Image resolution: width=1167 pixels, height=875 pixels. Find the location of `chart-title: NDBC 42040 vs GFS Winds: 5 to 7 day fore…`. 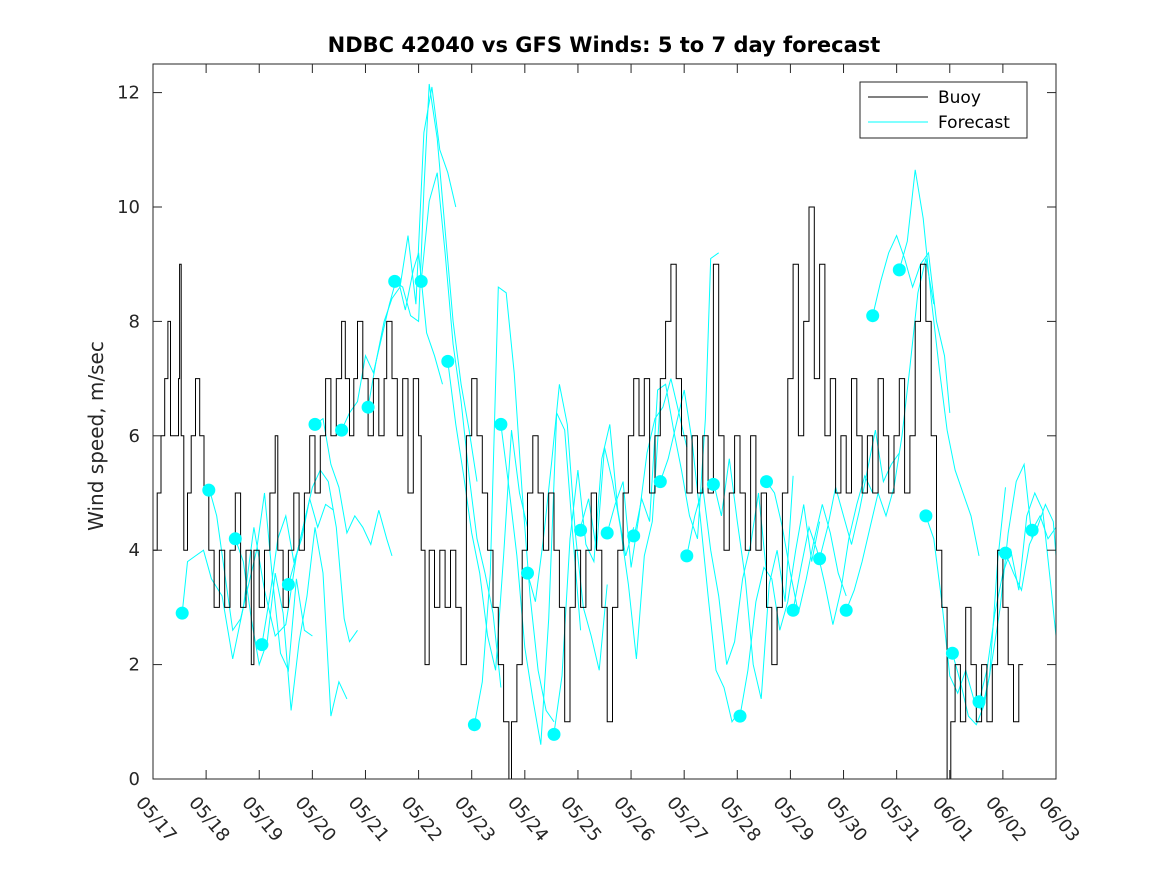

chart-title: NDBC 42040 vs GFS Winds: 5 to 7 day fore… is located at coordinates (604, 45).